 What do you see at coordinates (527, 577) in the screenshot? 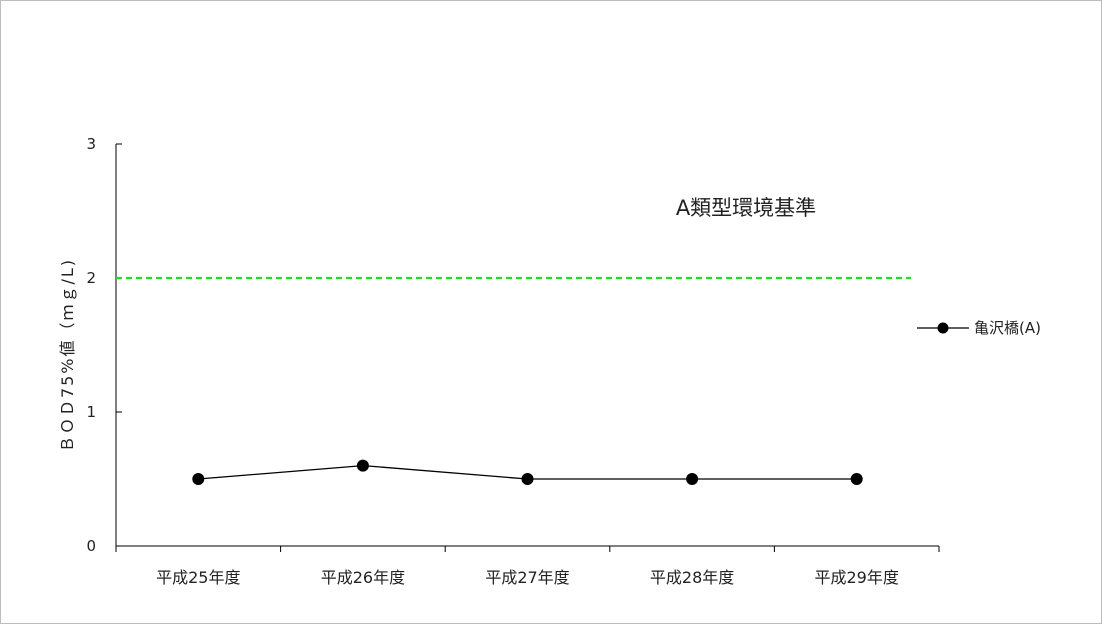
I see `x-tick-label: 平成27年度` at bounding box center [527, 577].